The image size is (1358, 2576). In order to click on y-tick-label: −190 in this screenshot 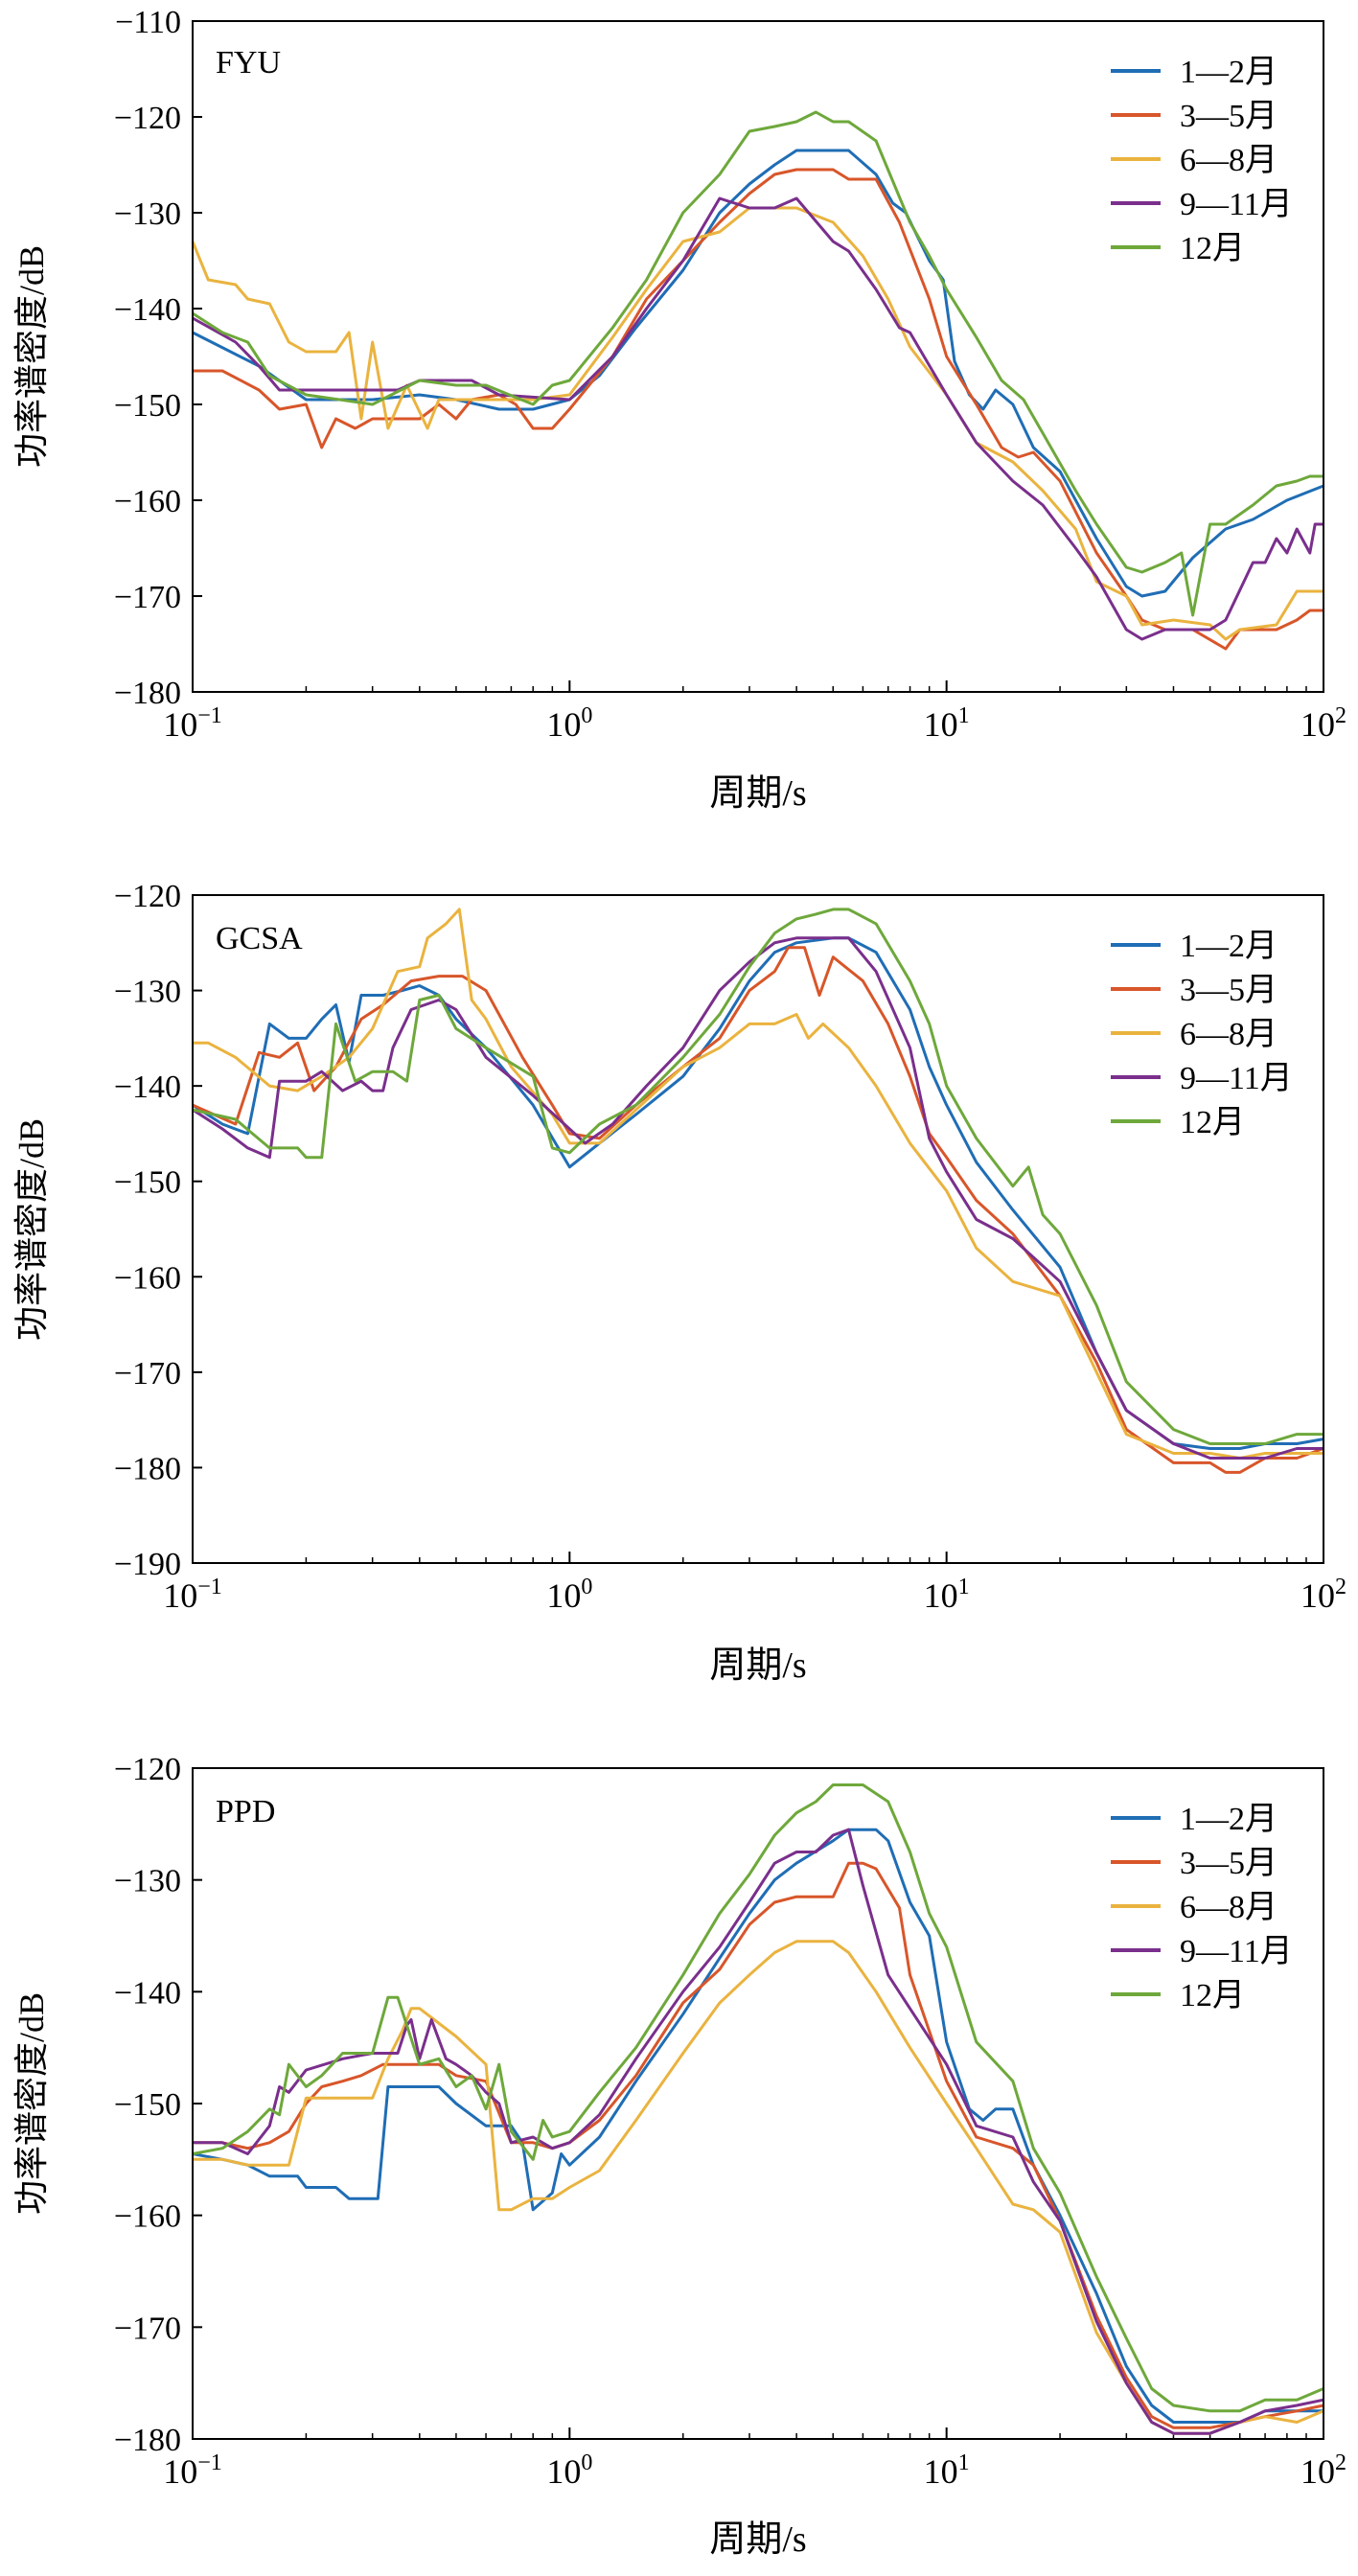, I will do `click(147, 1564)`.